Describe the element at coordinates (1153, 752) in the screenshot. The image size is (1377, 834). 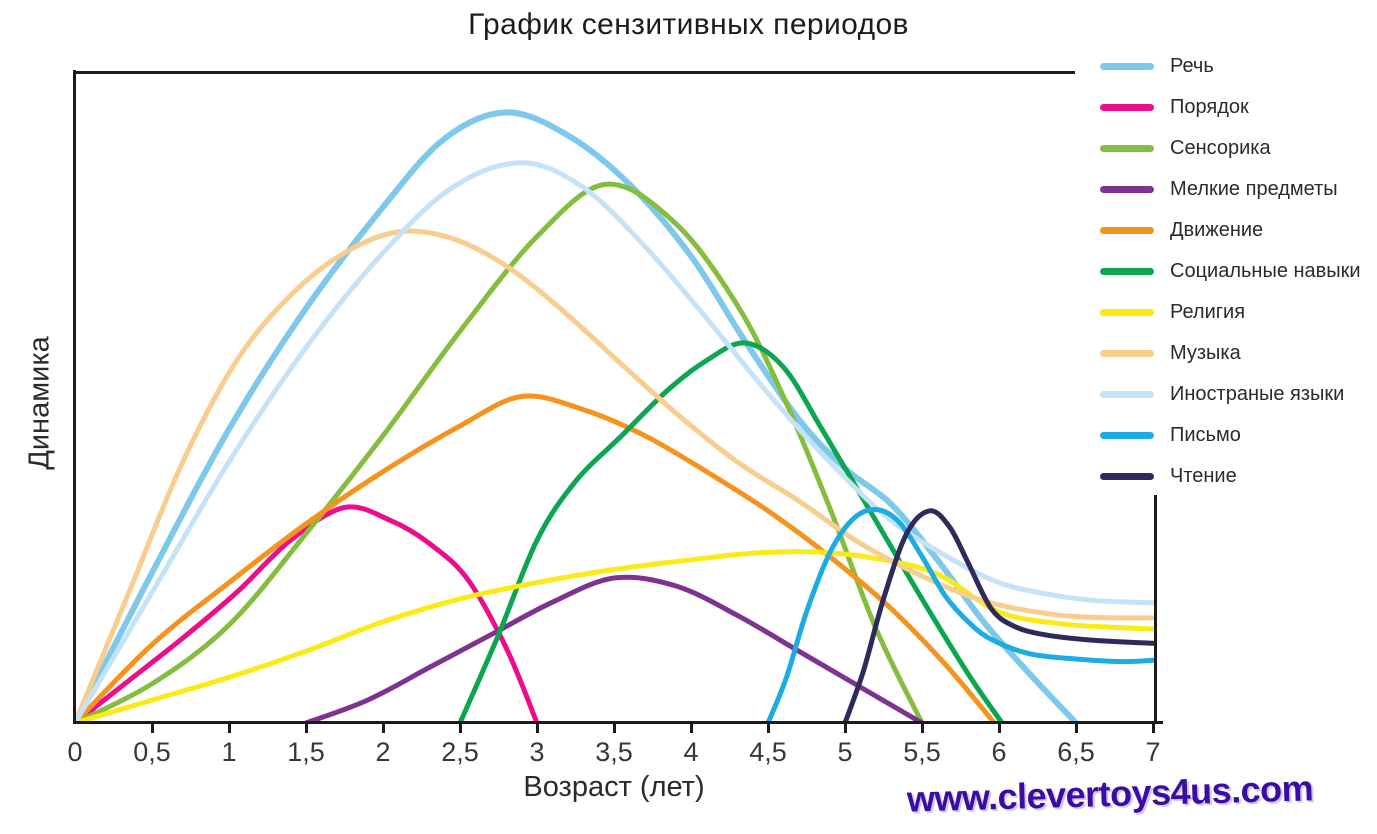
I see `x-tick-label: 7` at that location.